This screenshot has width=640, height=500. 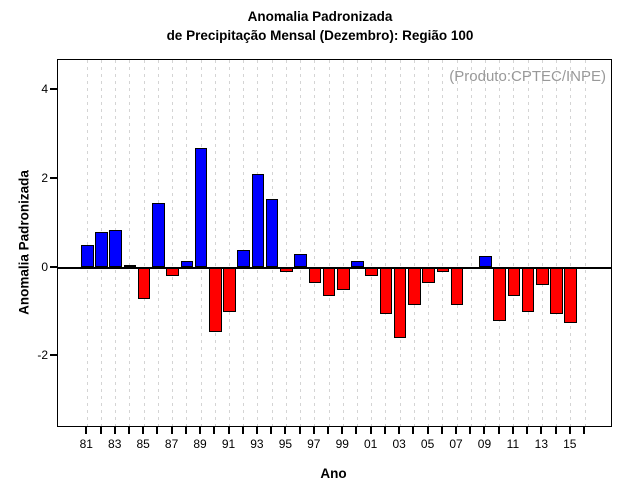 I want to click on bar-1997, so click(x=315, y=275).